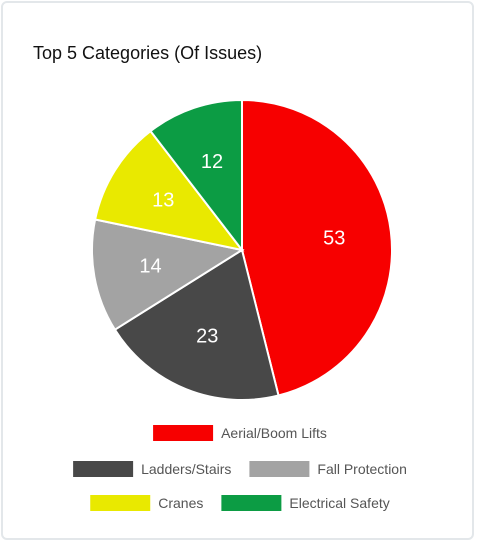 The image size is (478, 544). I want to click on legend-label-cranes: Cranes, so click(180, 503).